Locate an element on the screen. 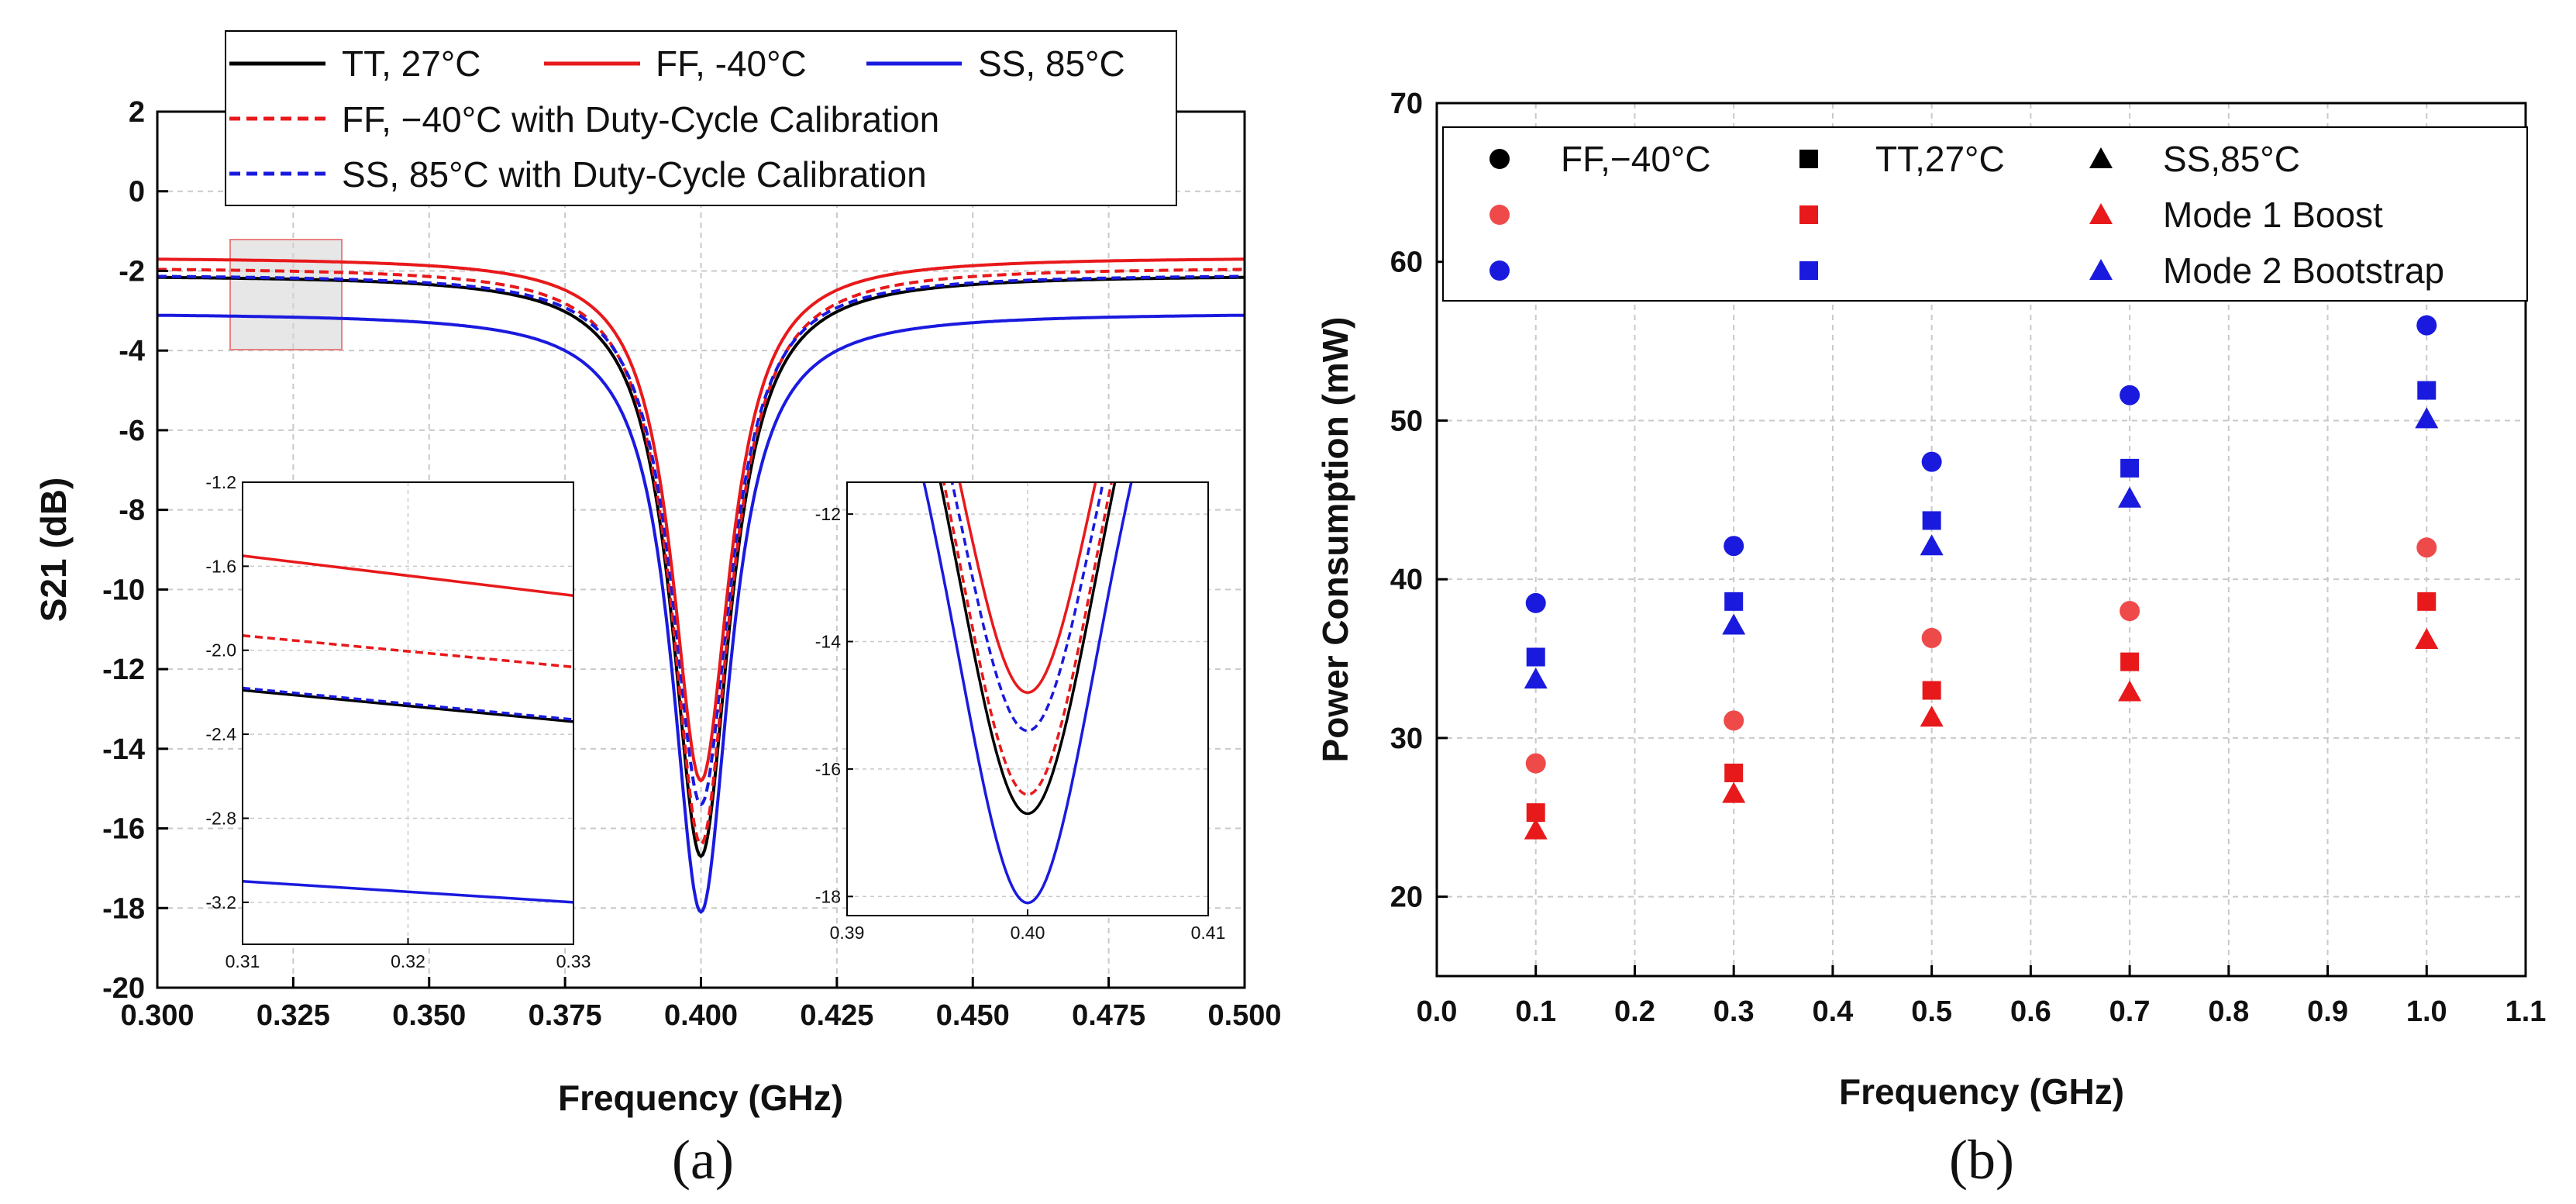 The image size is (2576, 1204). panel-a-legend-box is located at coordinates (701, 118).